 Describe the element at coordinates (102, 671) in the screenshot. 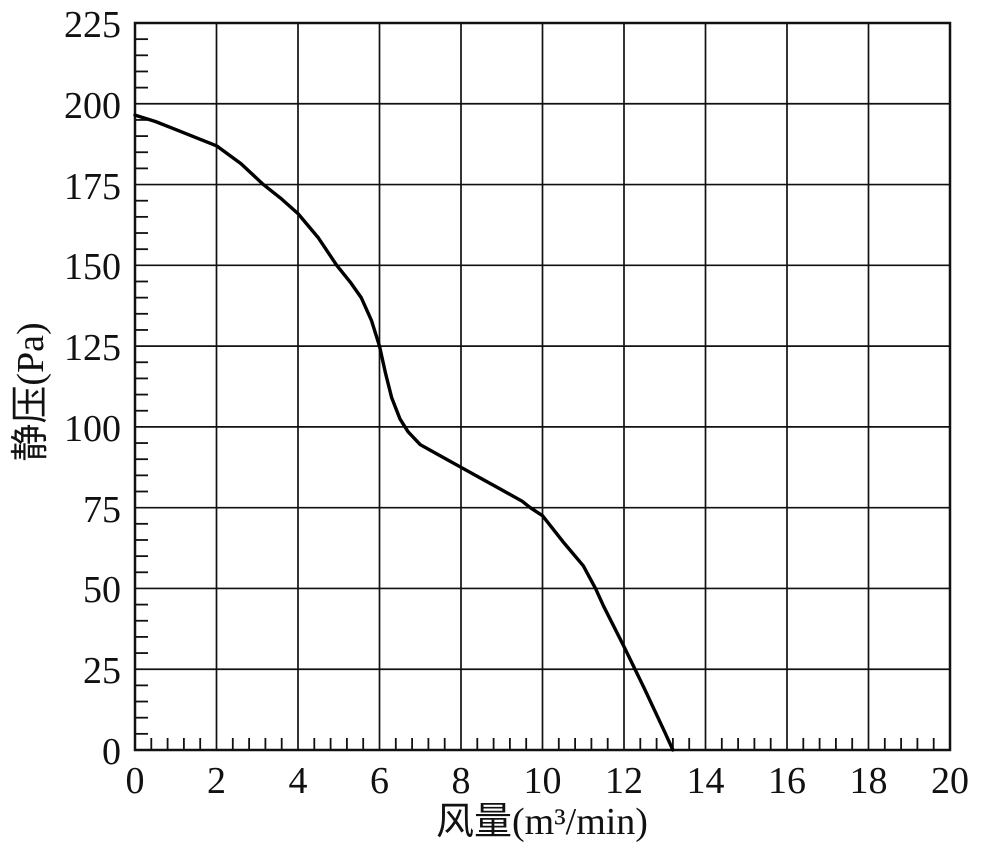

I see `y-tick-label-25: 25` at that location.